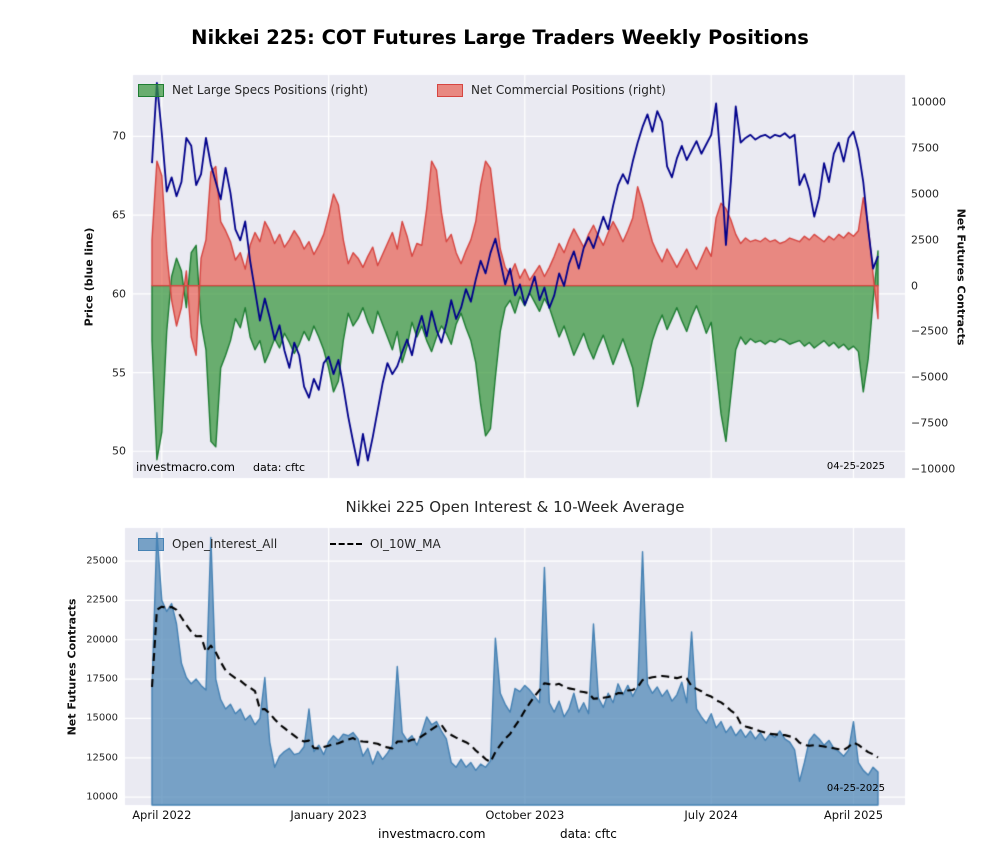 The width and height of the screenshot is (1000, 860). What do you see at coordinates (346, 544) in the screenshot?
I see `oi-ma-legend-swatch` at bounding box center [346, 544].